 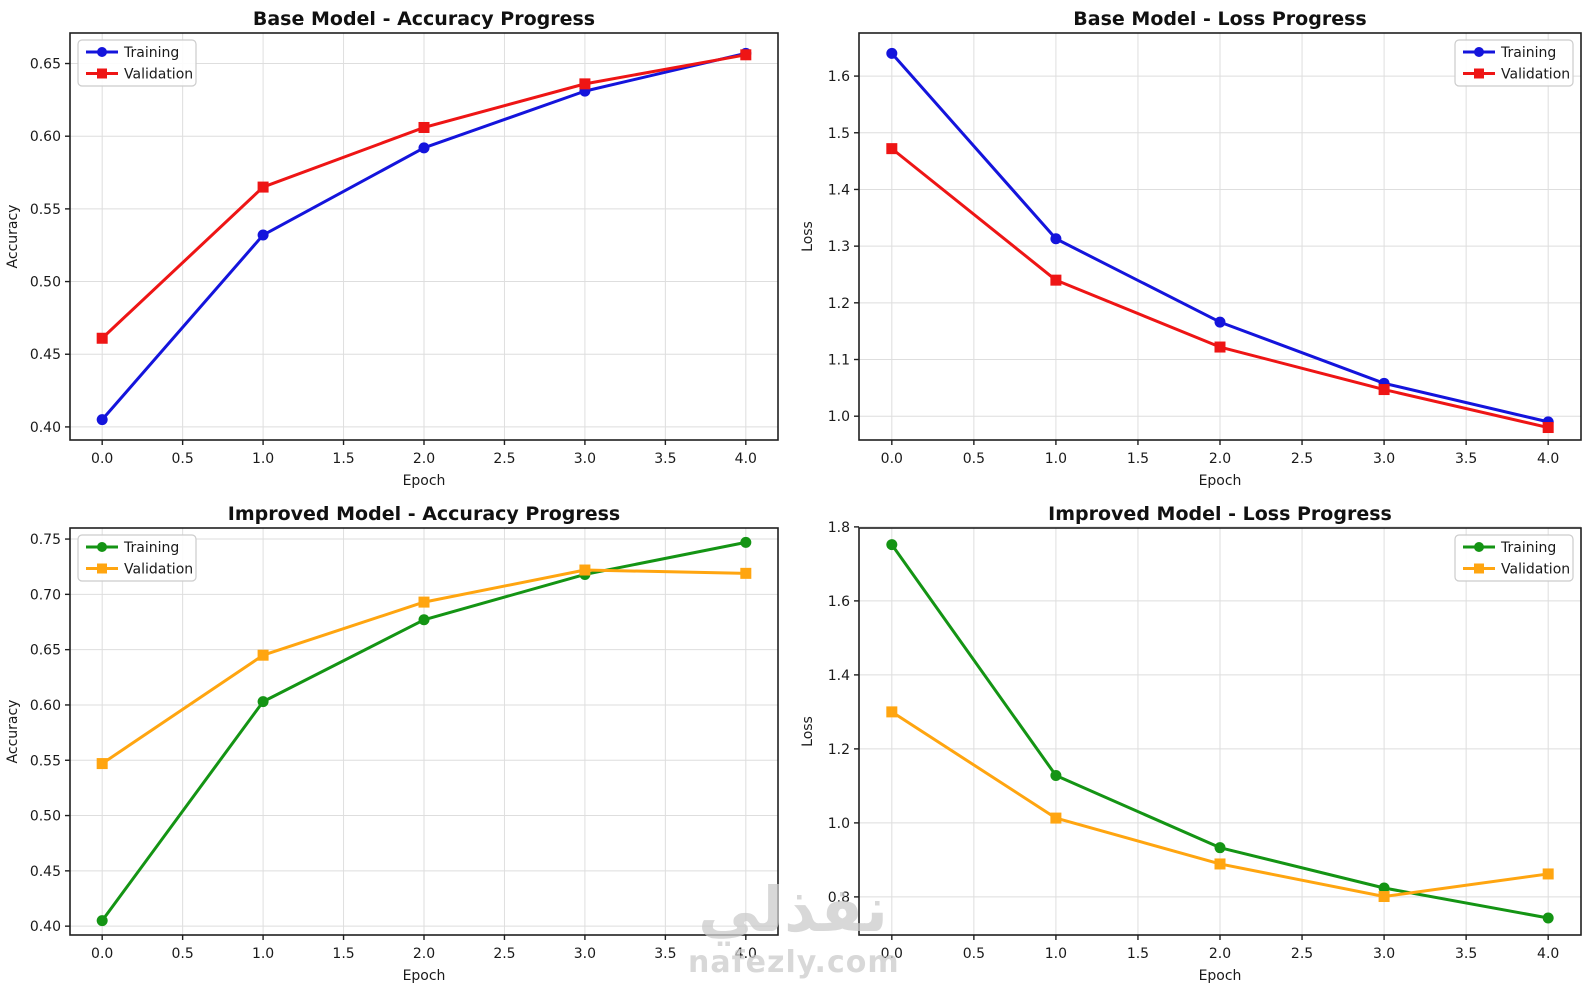 I want to click on x-tick-label: 1.5, so click(x=343, y=954).